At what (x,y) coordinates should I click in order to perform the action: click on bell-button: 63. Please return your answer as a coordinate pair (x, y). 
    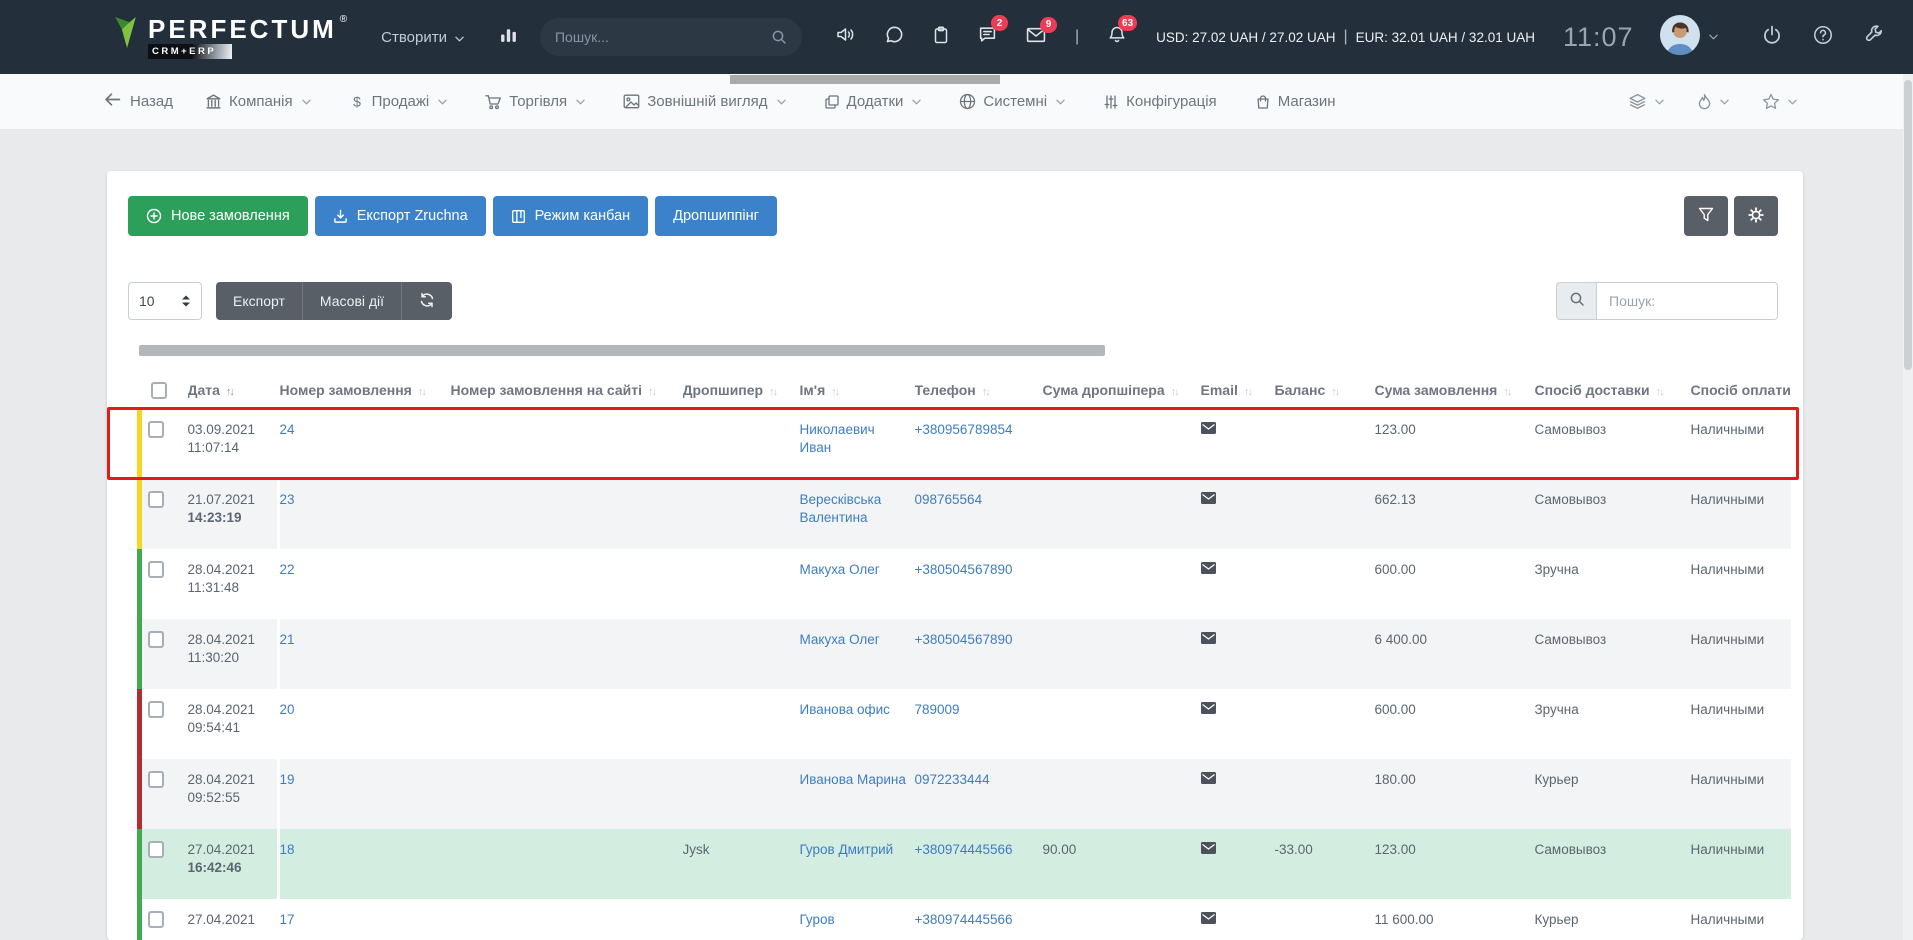
    Looking at the image, I should click on (1123, 32).